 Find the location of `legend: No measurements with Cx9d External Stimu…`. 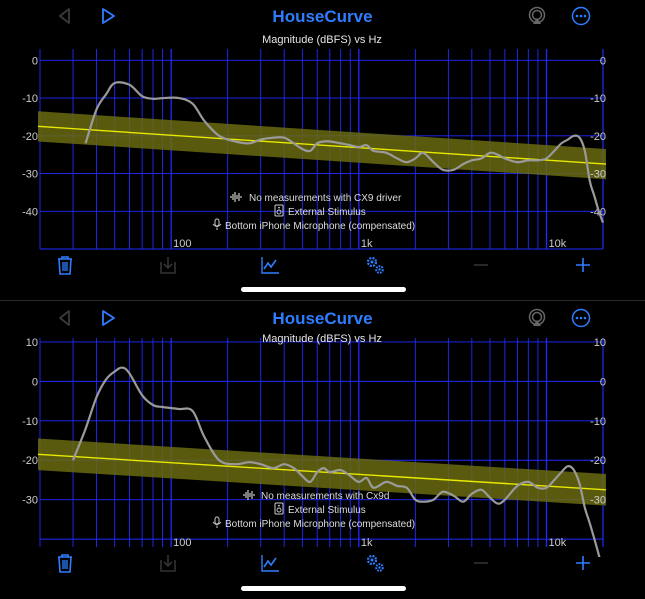

legend: No measurements with Cx9d External Stimu… is located at coordinates (313, 510).